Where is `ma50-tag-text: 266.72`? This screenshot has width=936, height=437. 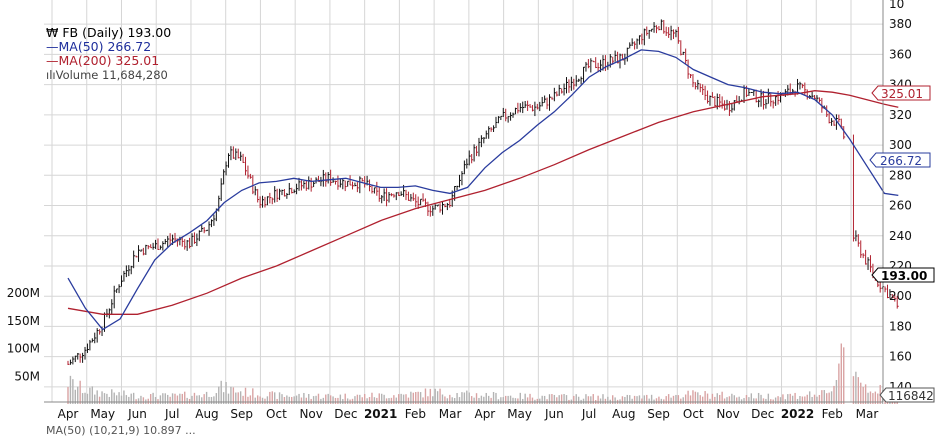
ma50-tag-text: 266.72 is located at coordinates (901, 161).